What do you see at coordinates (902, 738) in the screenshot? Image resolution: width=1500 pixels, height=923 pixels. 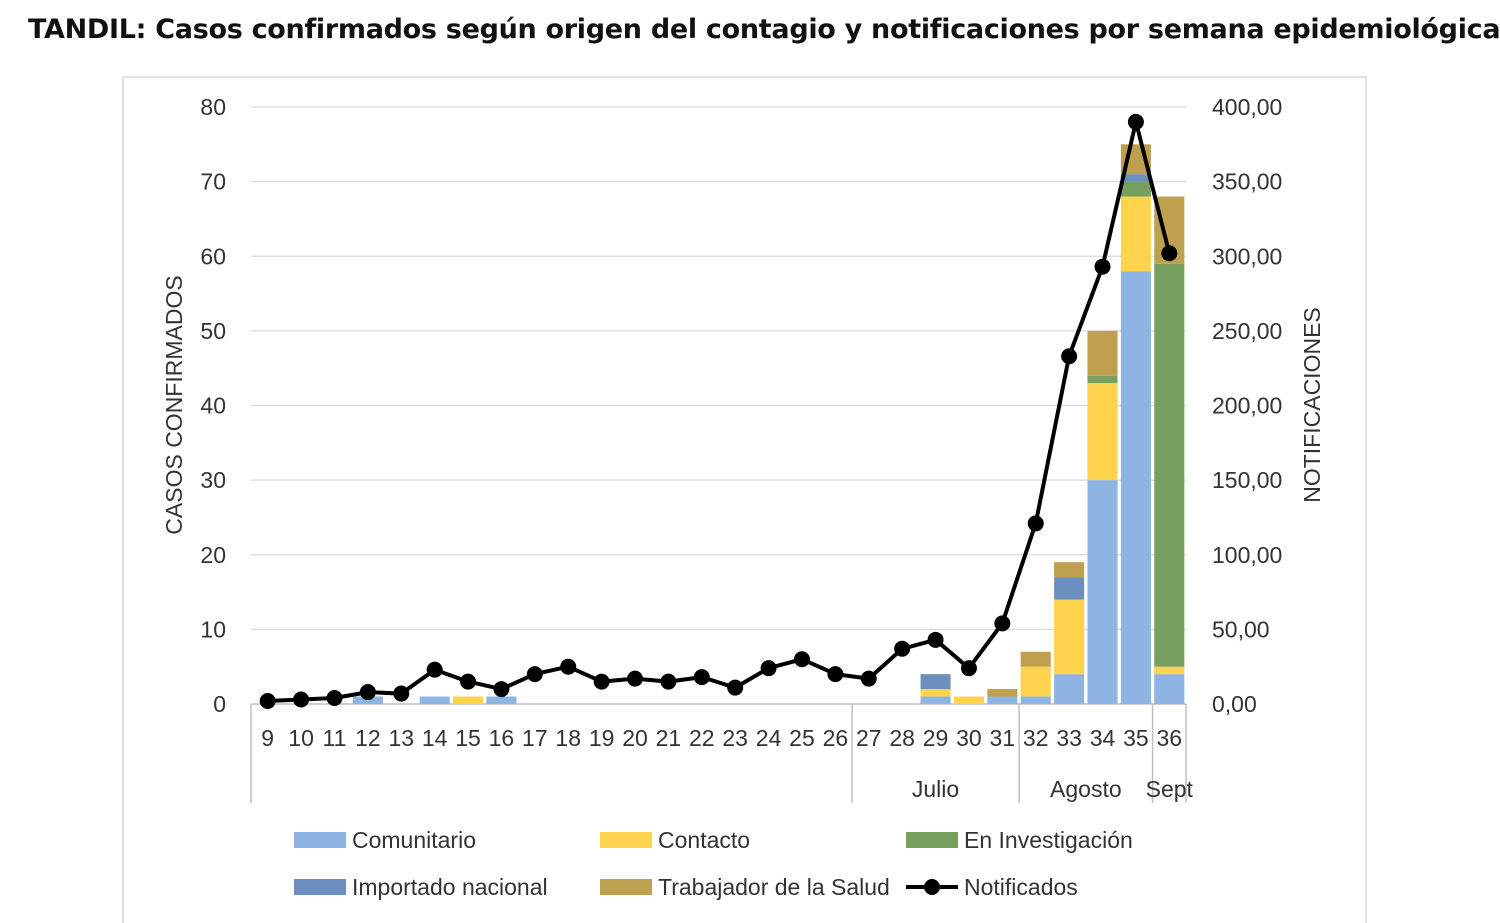 I see `x-tick-label: 28` at bounding box center [902, 738].